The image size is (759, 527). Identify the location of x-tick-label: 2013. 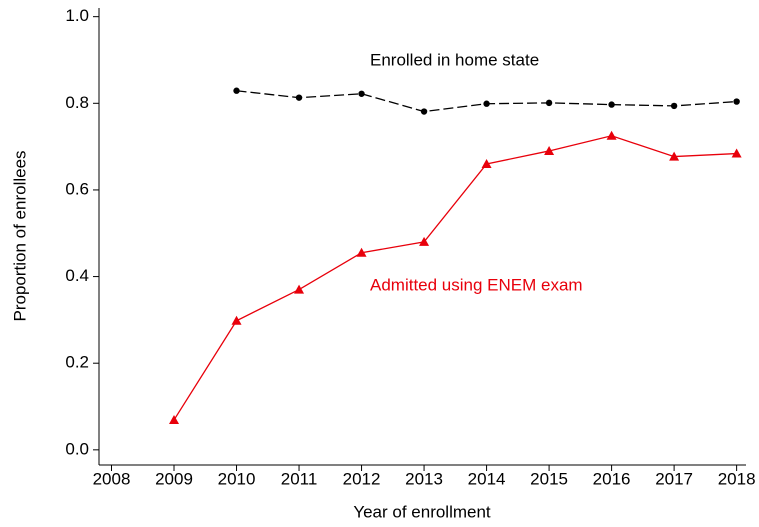
(424, 478).